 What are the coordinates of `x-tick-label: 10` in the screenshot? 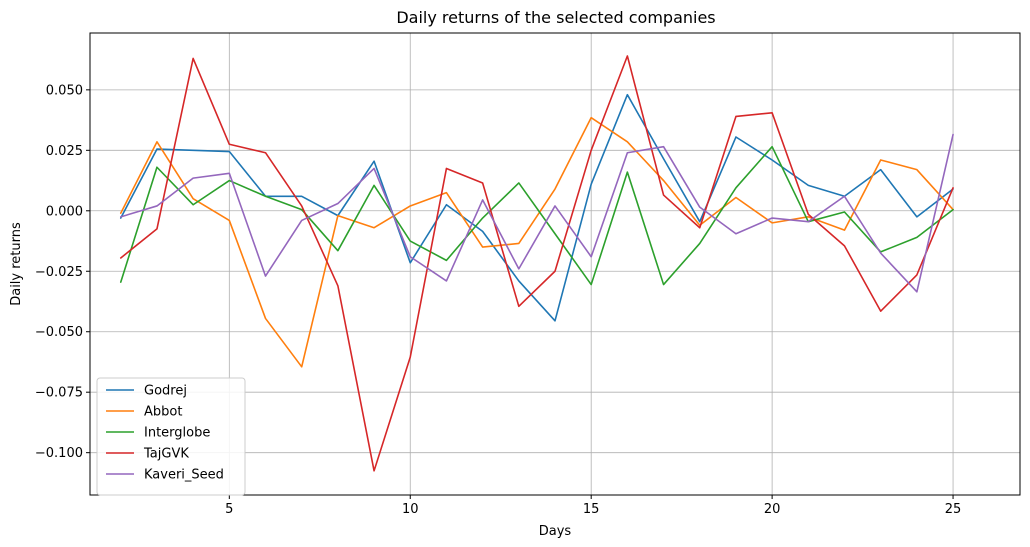 It's located at (410, 509).